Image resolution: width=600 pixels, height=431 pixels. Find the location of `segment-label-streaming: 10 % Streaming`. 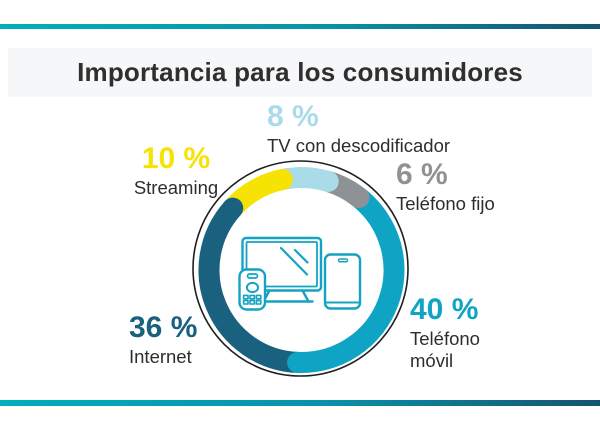

segment-label-streaming: 10 % Streaming is located at coordinates (176, 171).